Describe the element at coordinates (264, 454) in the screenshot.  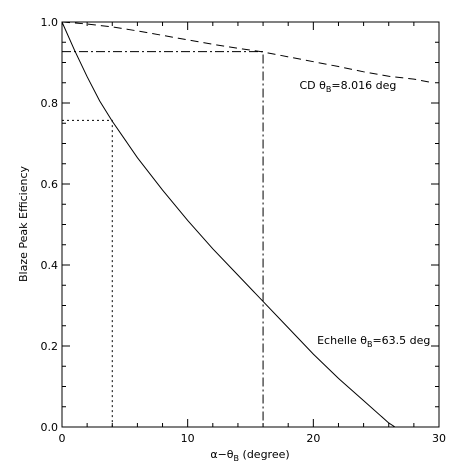
I see `x-axis-label-rest: (degree)` at that location.